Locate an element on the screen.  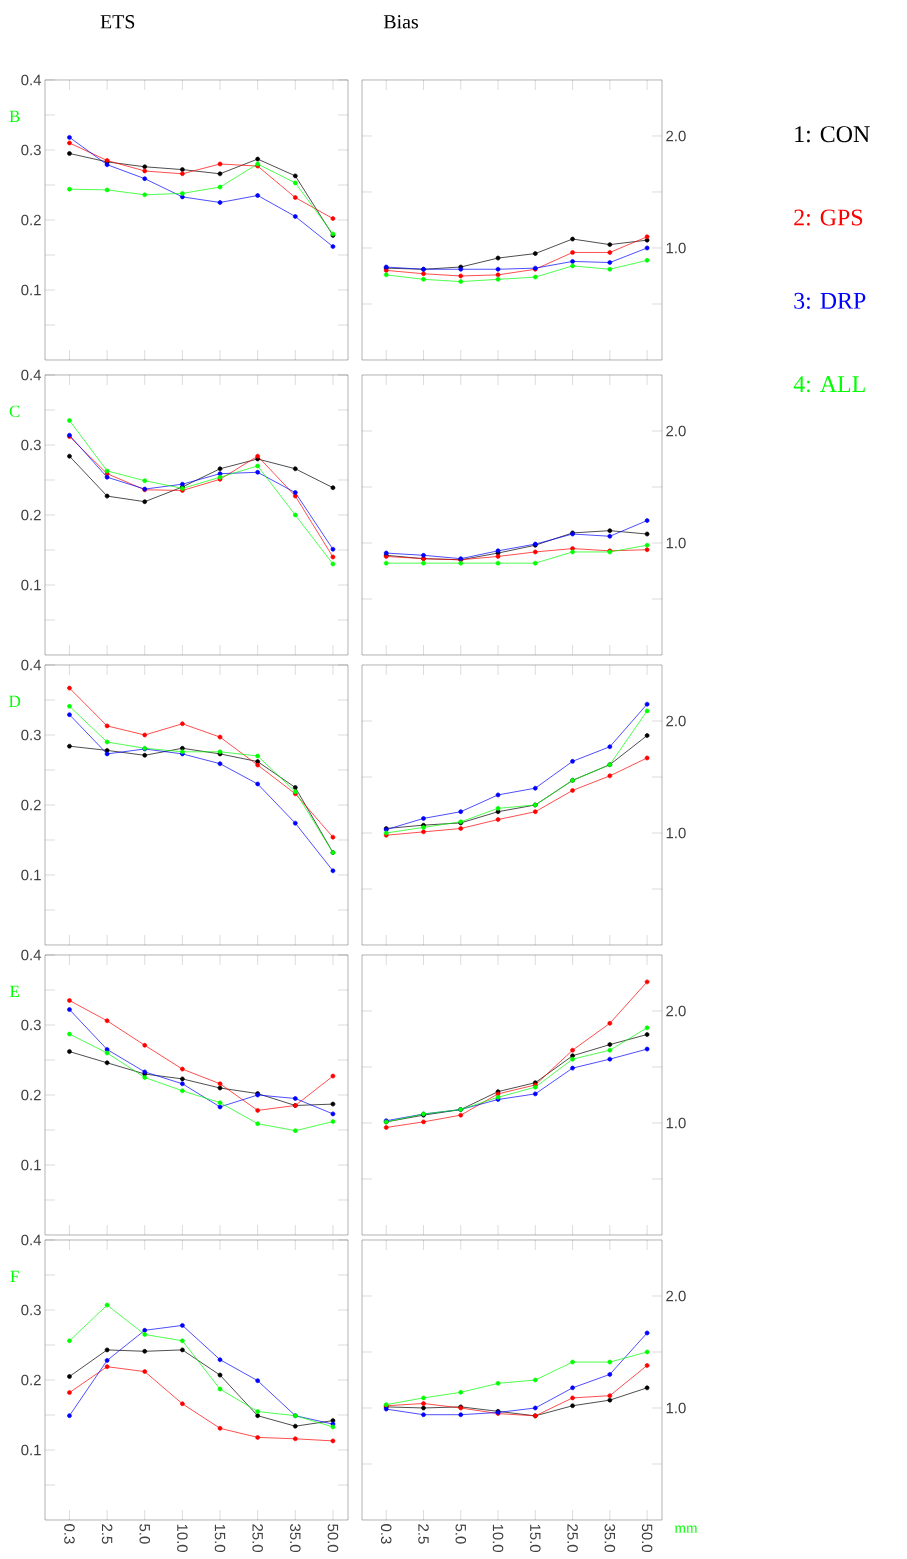
chart-title: Bias is located at coordinates (400, 22).